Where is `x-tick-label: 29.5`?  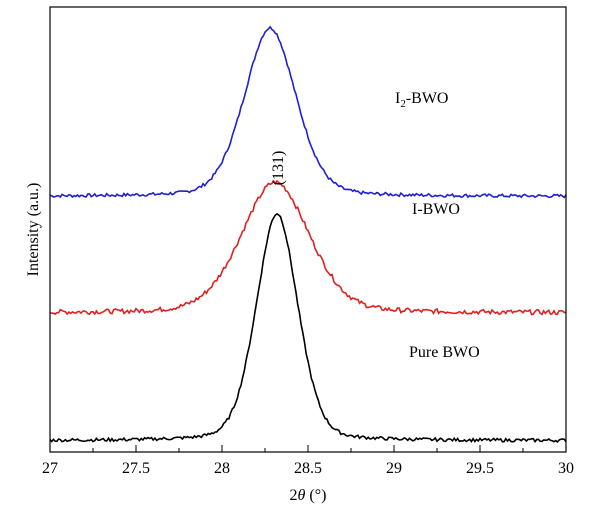
x-tick-label: 29.5 is located at coordinates (480, 468).